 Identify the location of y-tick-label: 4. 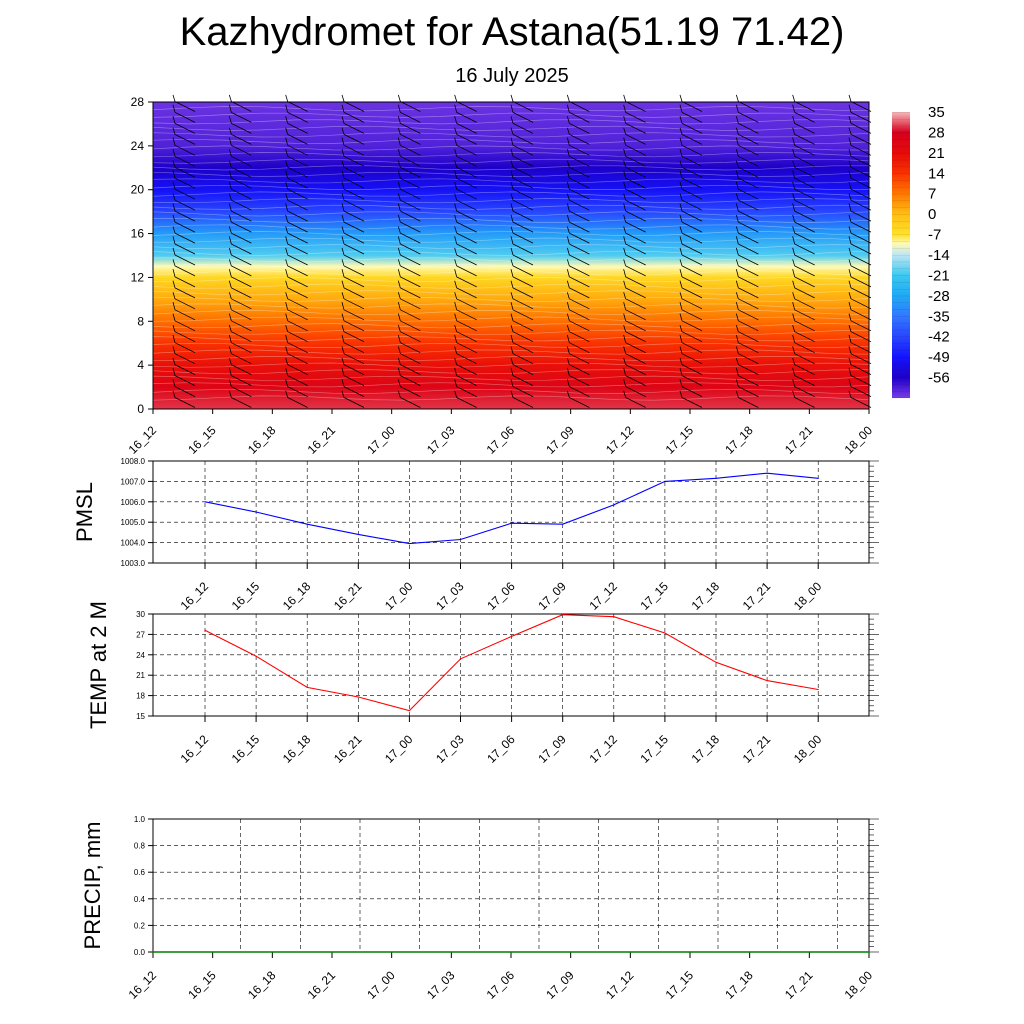
(140, 365).